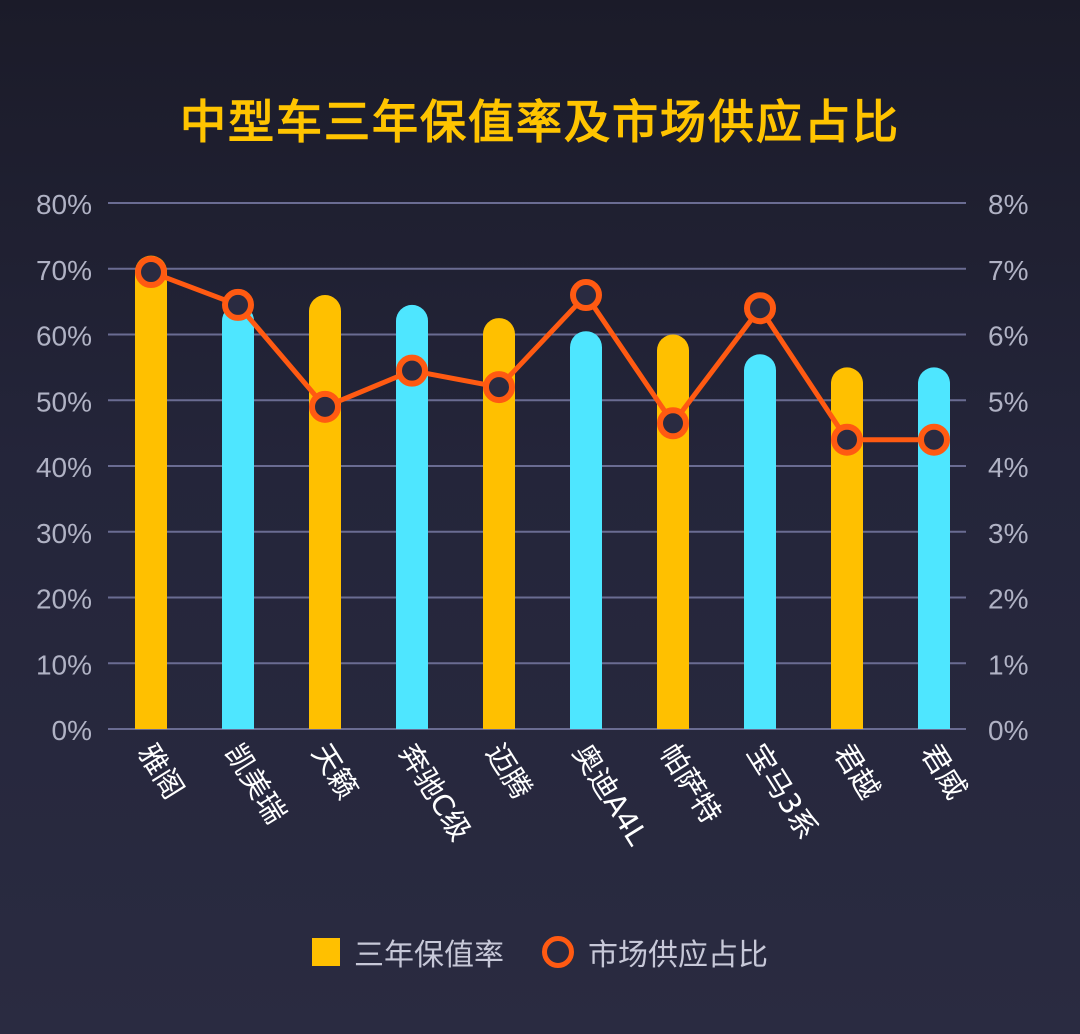 The width and height of the screenshot is (1080, 1034). I want to click on legend-item-line: 市场供应占比, so click(655, 952).